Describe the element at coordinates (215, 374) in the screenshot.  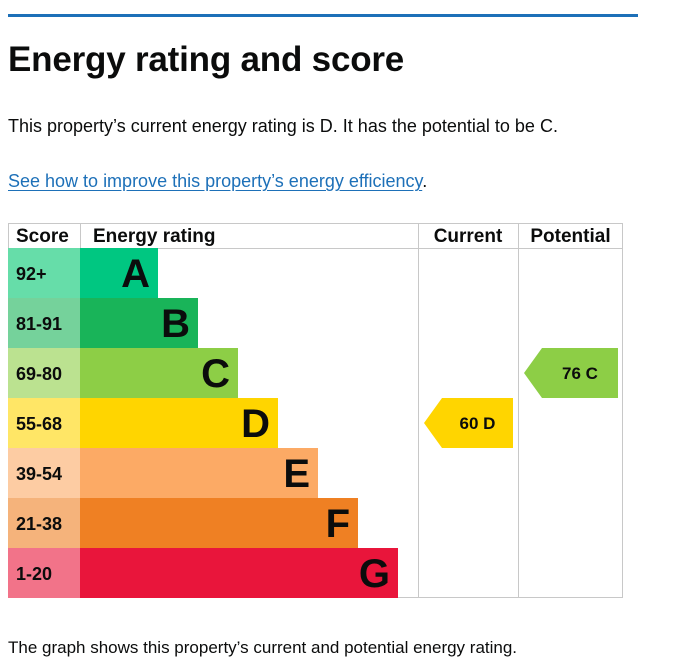
I see `rating-letter-c: C` at that location.